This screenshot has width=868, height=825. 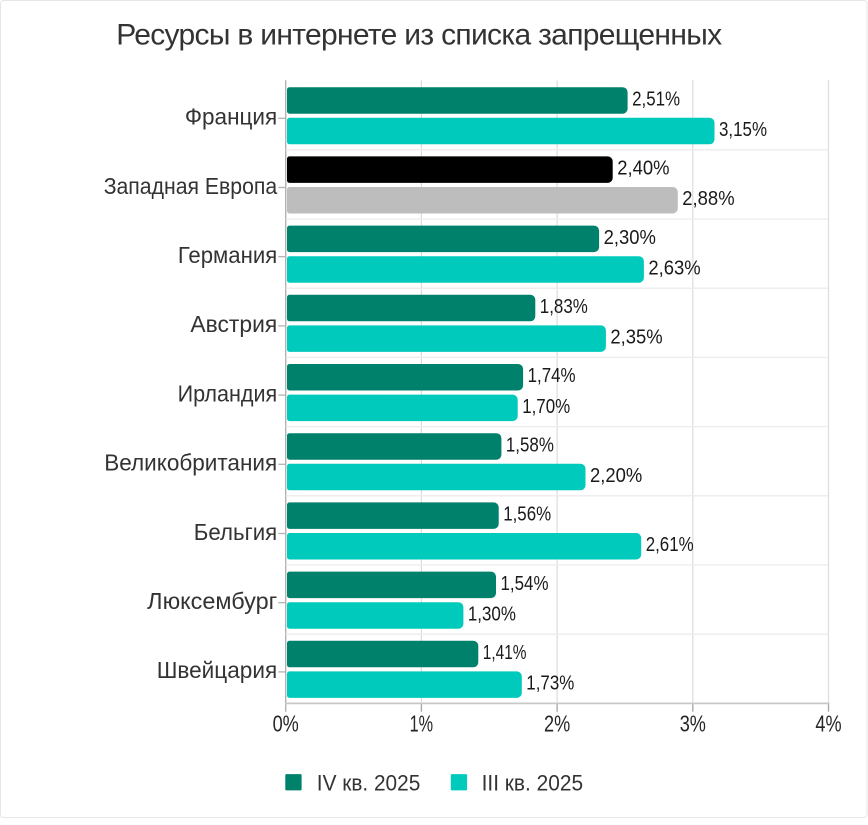 What do you see at coordinates (235, 532) in the screenshot?
I see `svg-text: Бельгия` at bounding box center [235, 532].